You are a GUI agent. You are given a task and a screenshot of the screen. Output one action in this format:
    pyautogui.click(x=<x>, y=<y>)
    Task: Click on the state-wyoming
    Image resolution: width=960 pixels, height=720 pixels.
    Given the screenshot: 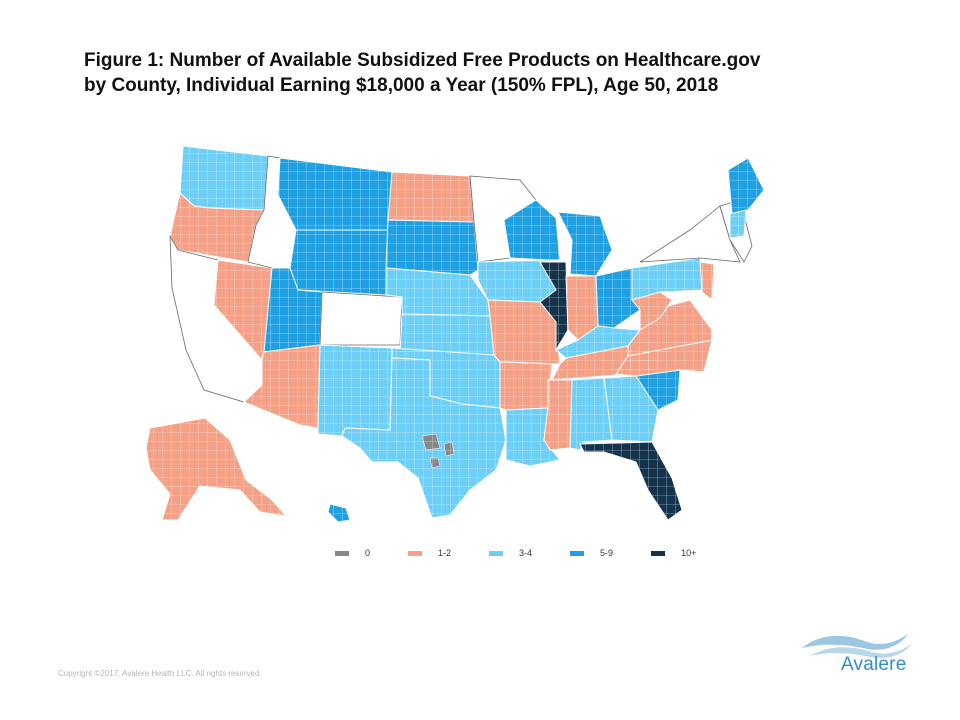 What is the action you would take?
    pyautogui.click(x=339, y=262)
    